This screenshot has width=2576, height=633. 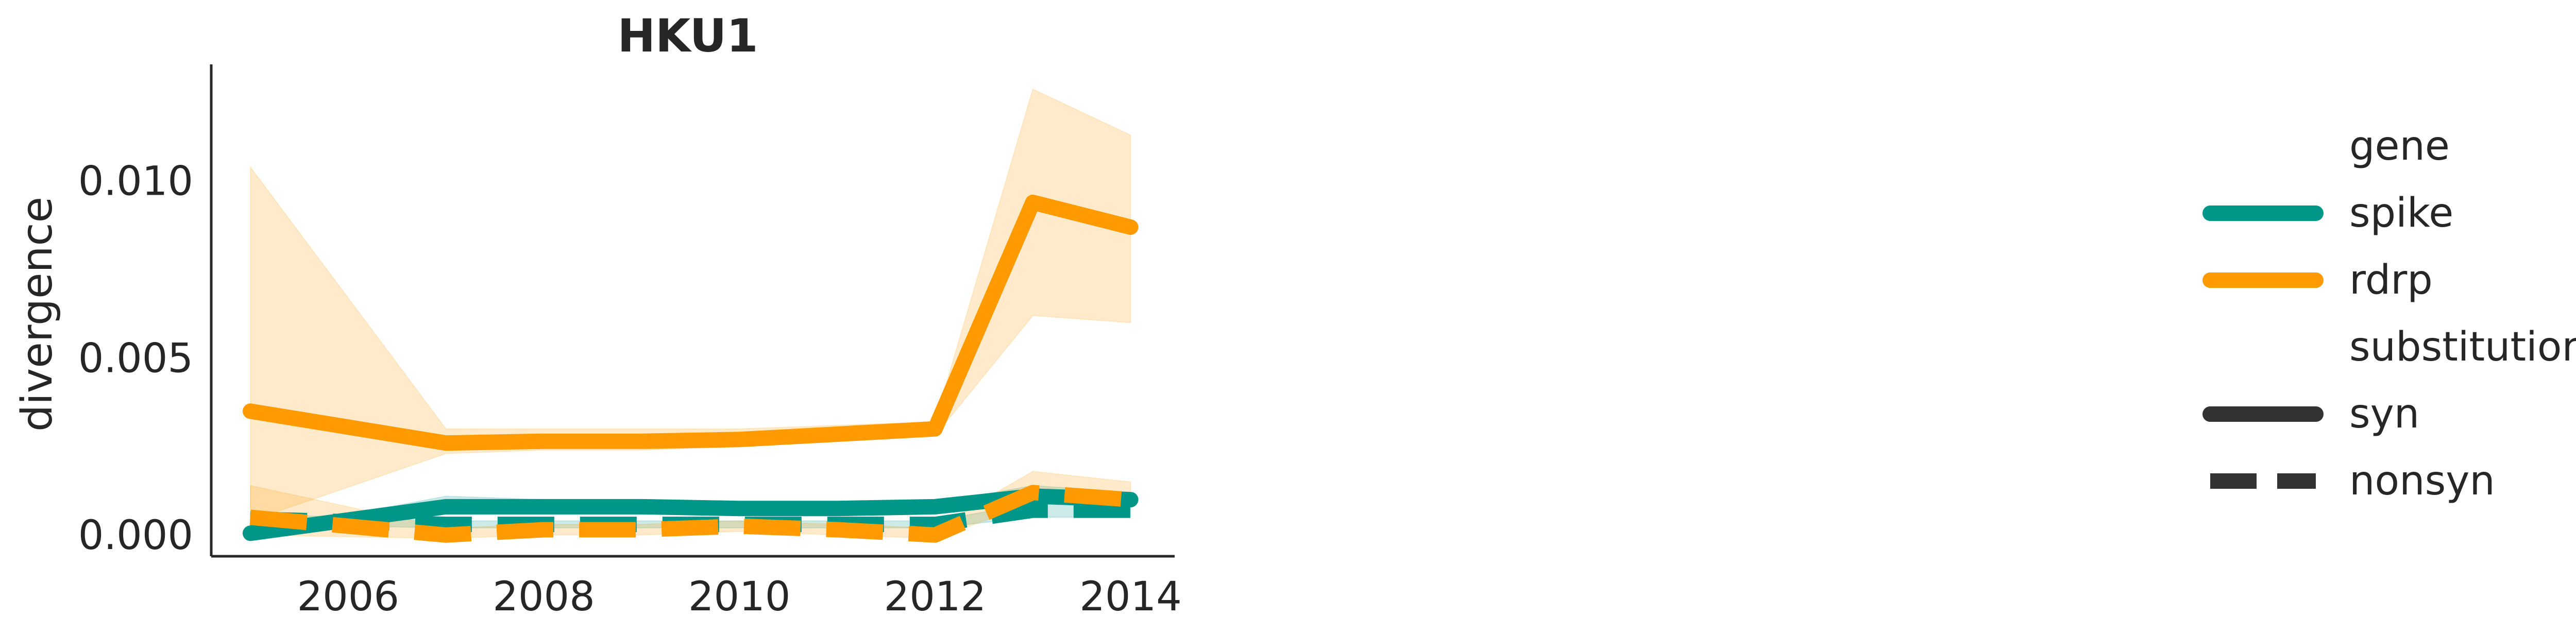 I want to click on x-tick-labels: 2006 2008 2010 2012 2014, so click(x=739, y=597).